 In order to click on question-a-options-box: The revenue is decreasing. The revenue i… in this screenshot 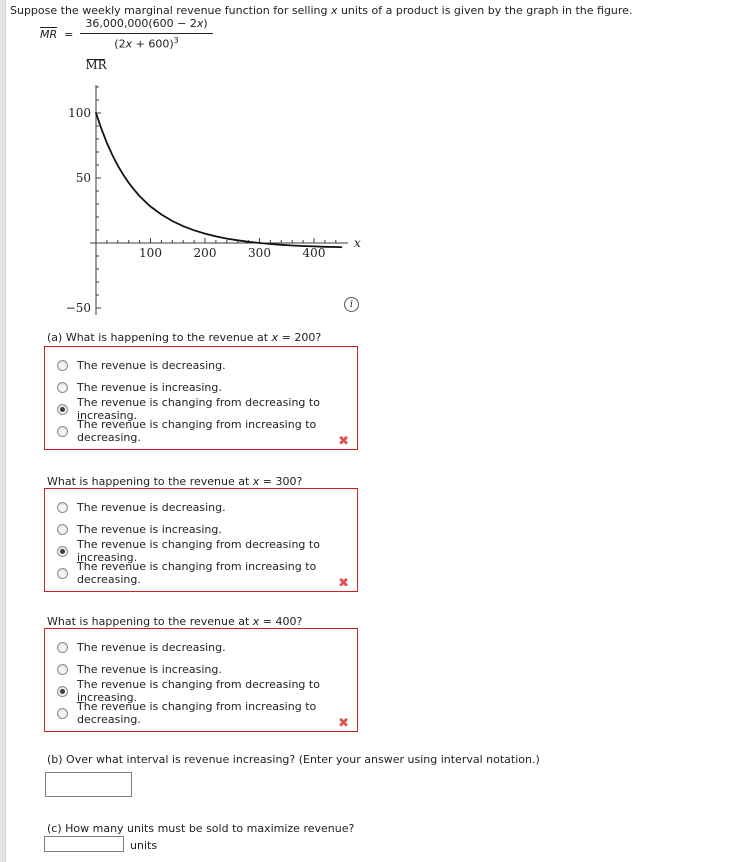, I will do `click(201, 398)`.